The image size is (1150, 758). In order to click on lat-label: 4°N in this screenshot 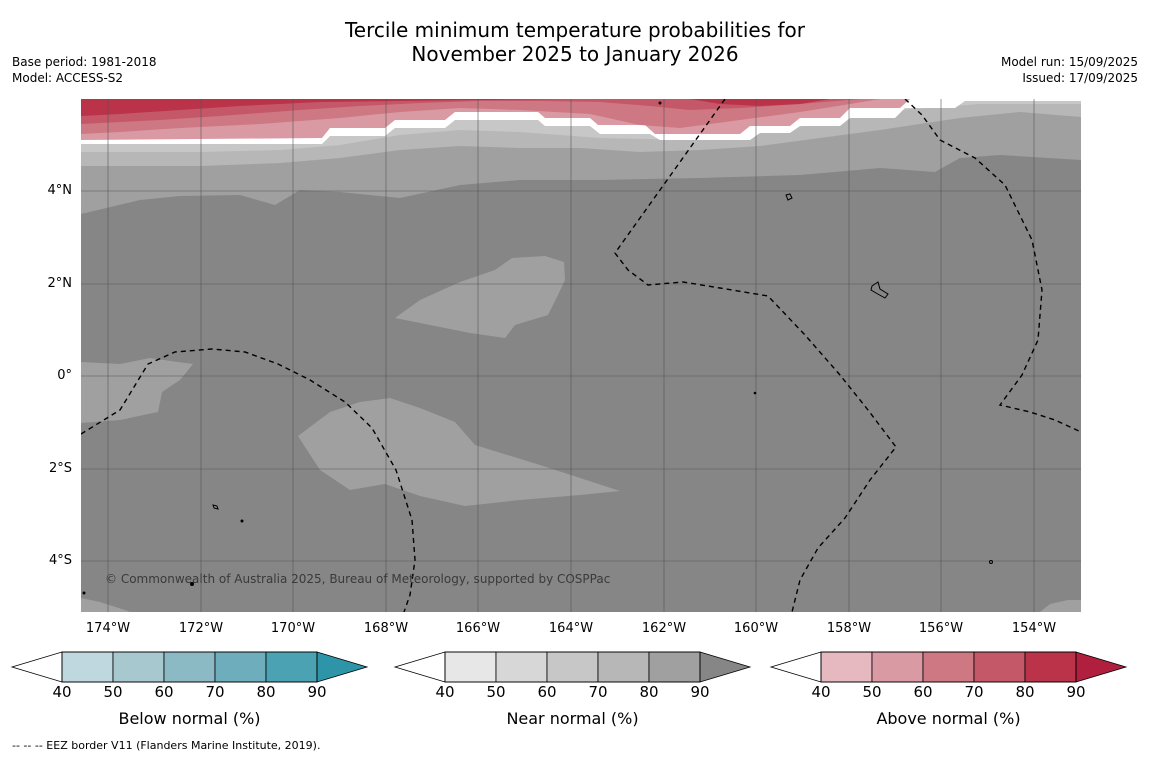, I will do `click(60, 190)`.